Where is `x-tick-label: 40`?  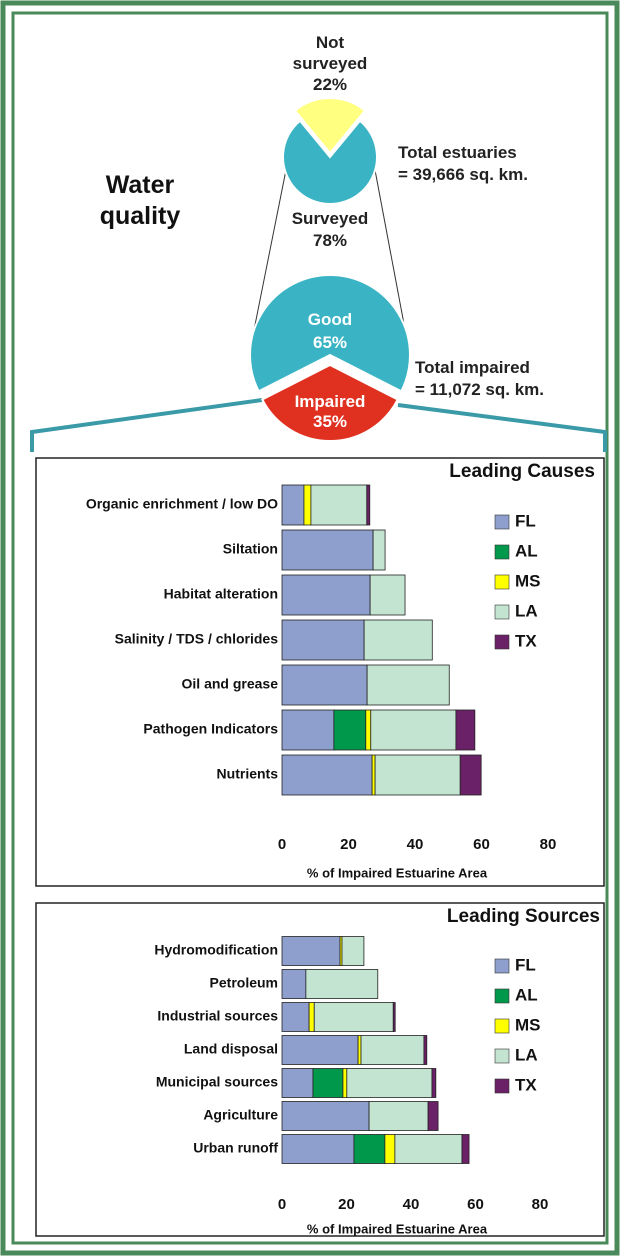 x-tick-label: 40 is located at coordinates (415, 844).